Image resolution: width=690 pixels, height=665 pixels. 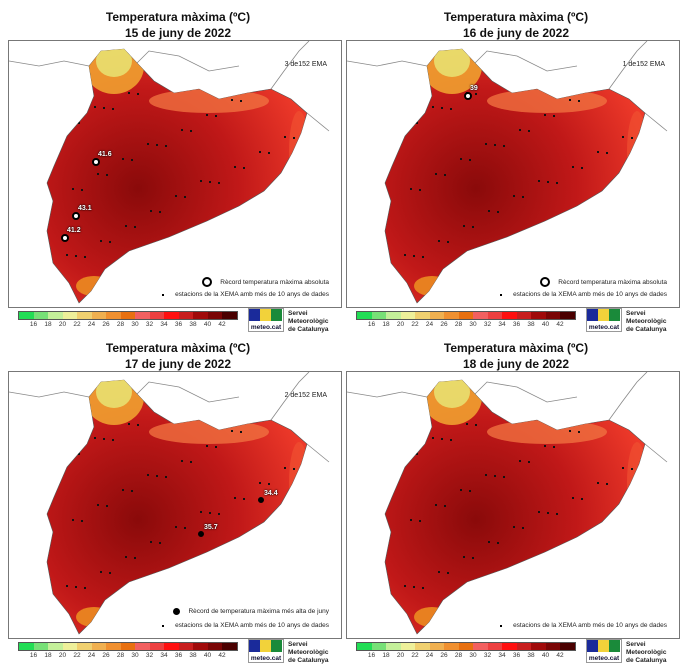 What do you see at coordinates (474, 88) in the screenshot?
I see `record-value-label: 39` at bounding box center [474, 88].